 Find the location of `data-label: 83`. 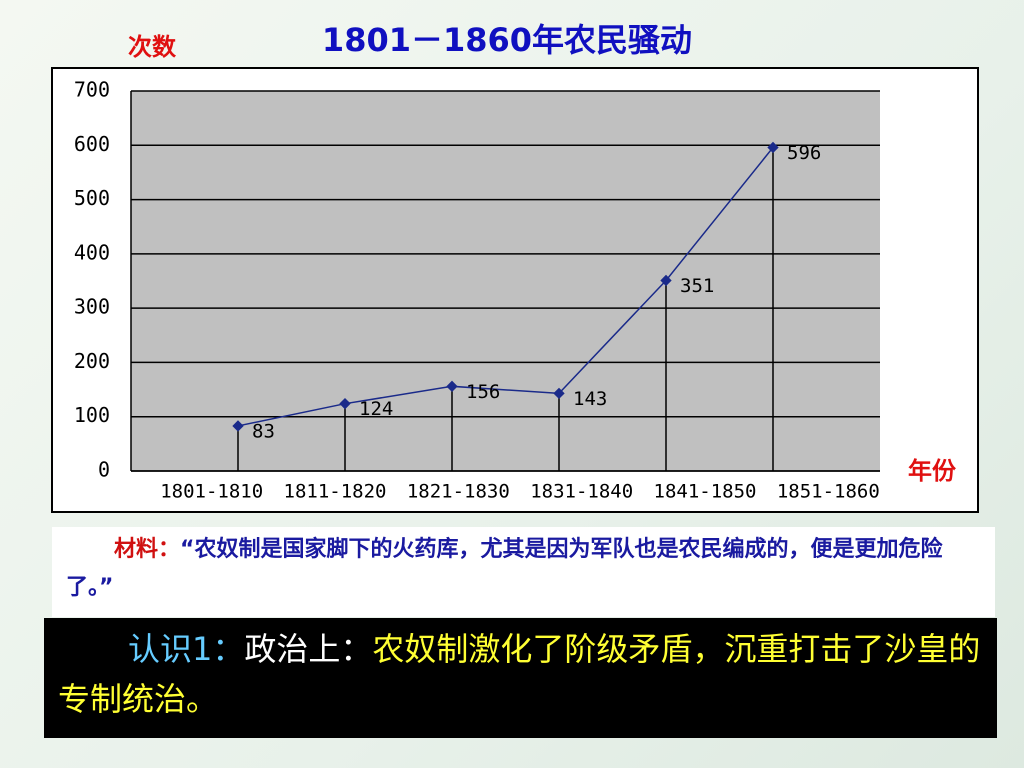

data-label: 83 is located at coordinates (263, 431).